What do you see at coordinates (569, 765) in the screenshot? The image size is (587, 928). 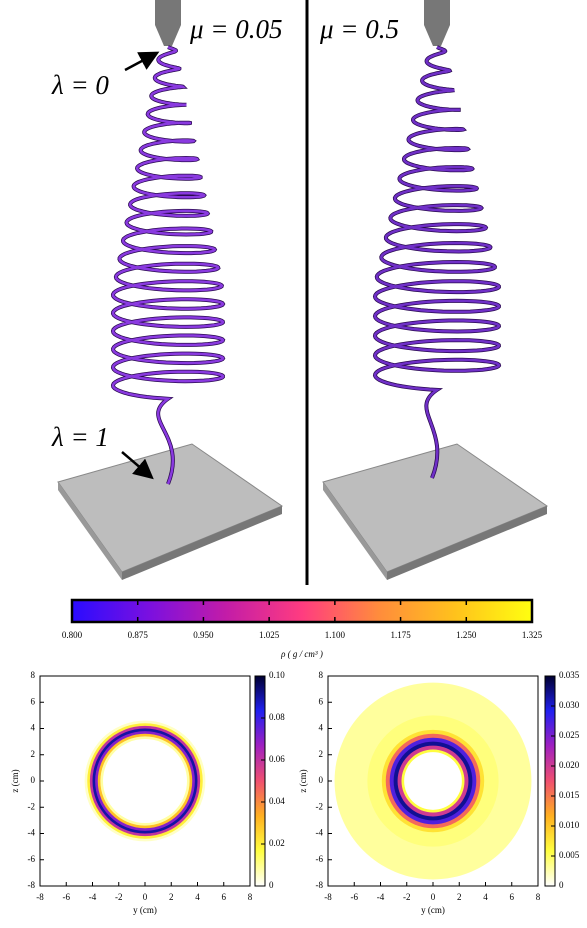 I see `tick-label: 0.020` at bounding box center [569, 765].